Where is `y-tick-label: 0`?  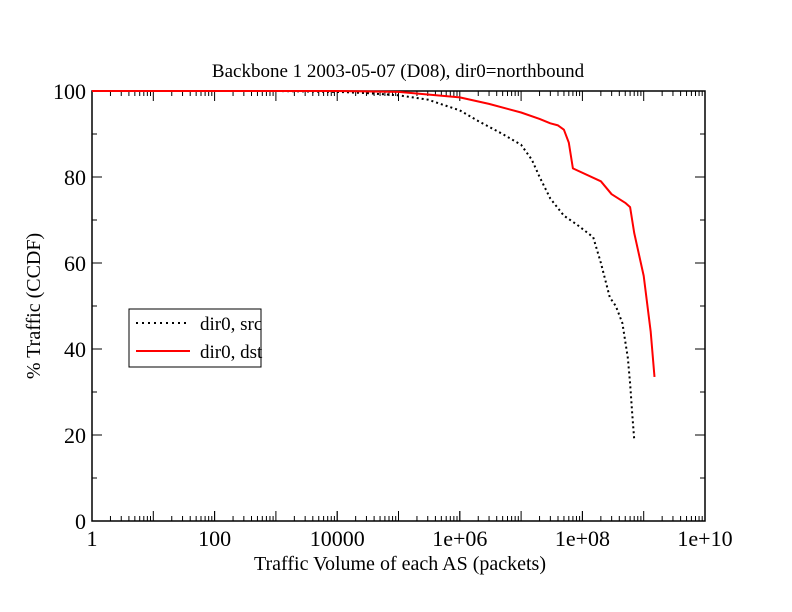 y-tick-label: 0 is located at coordinates (80, 521).